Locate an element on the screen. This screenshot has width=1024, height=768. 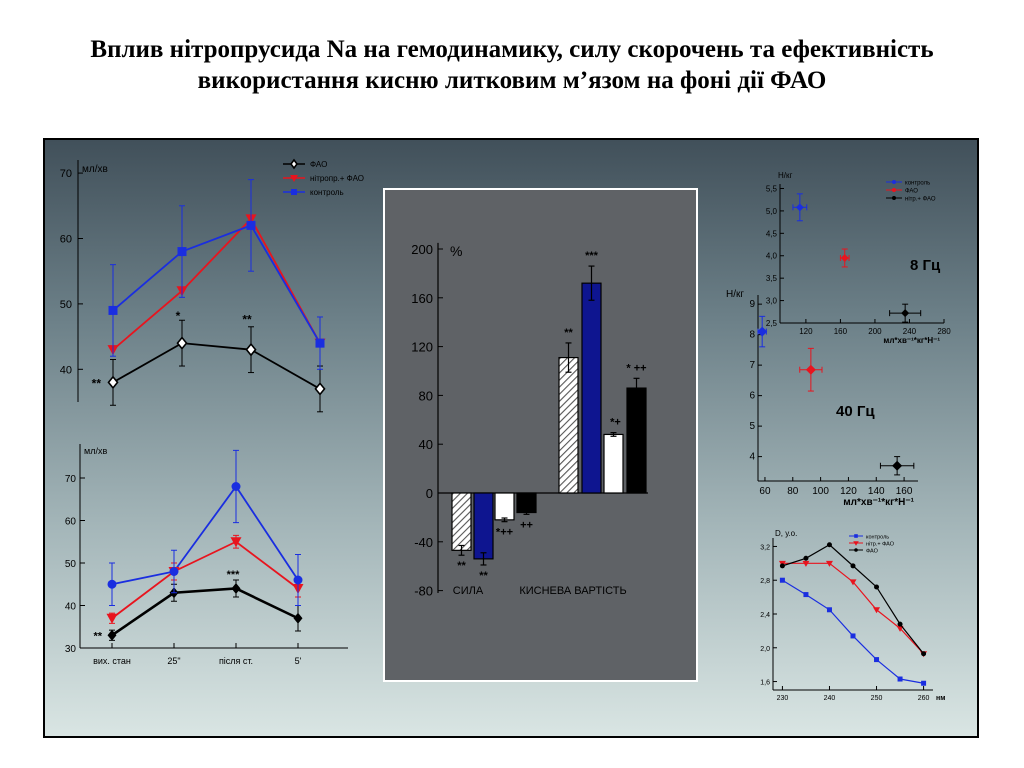
x-tick-label: 100 is located at coordinates (820, 491).